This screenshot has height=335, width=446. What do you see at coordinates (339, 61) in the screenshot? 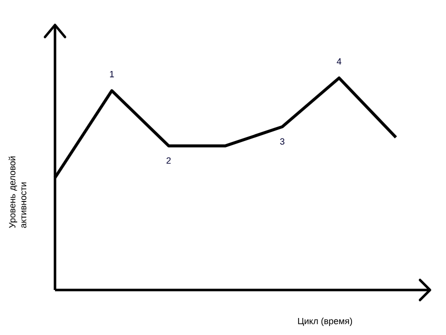
I see `annotation: 4` at bounding box center [339, 61].